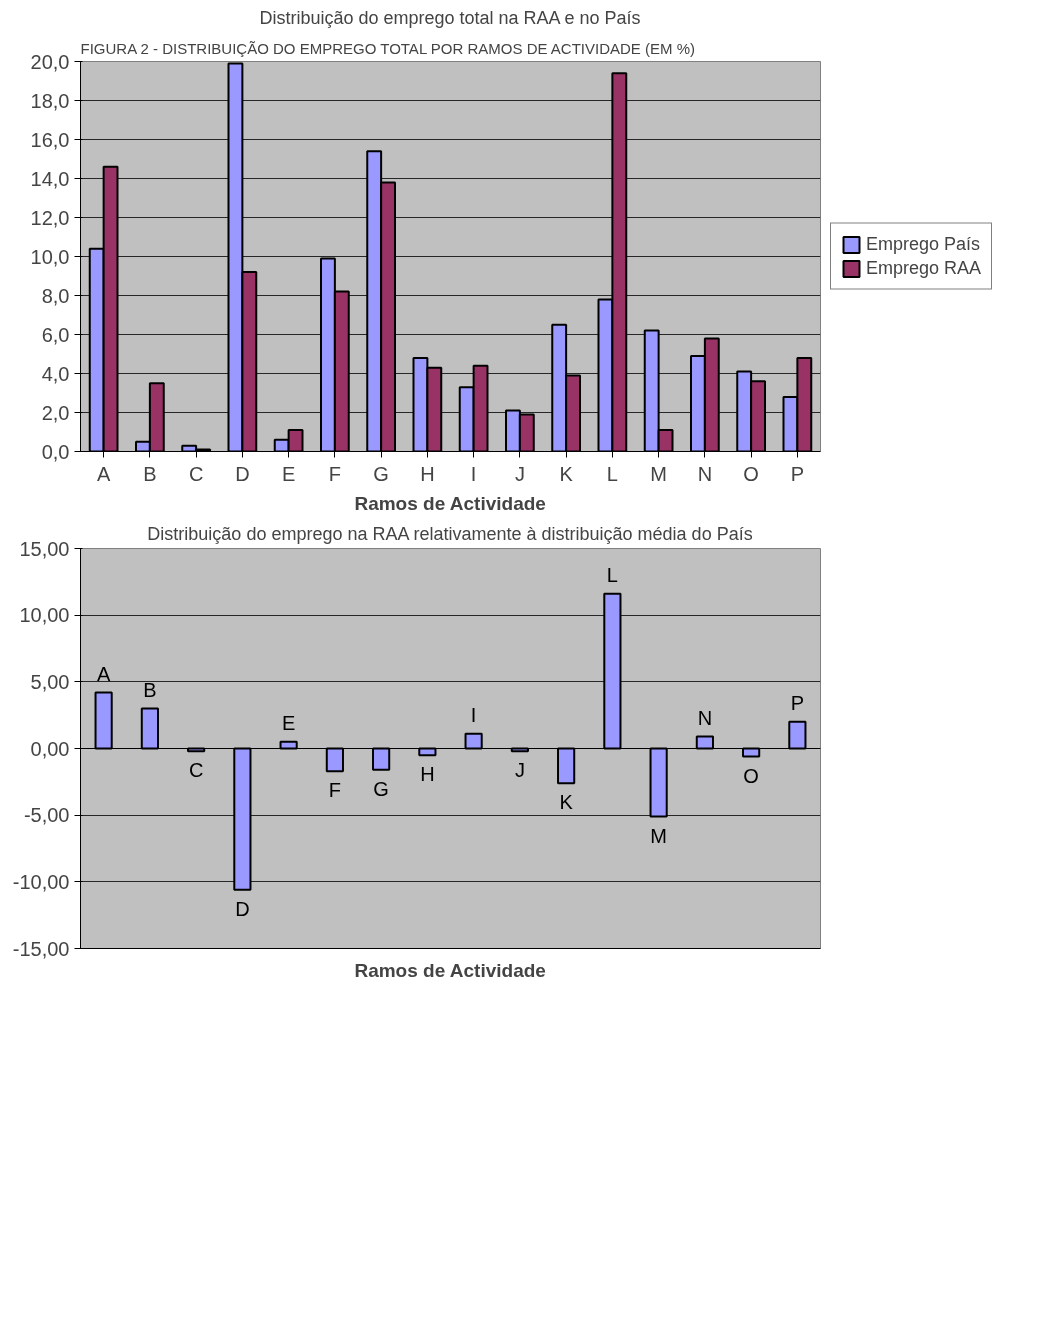  I want to click on y-tick-label: -10,00, so click(41, 881).